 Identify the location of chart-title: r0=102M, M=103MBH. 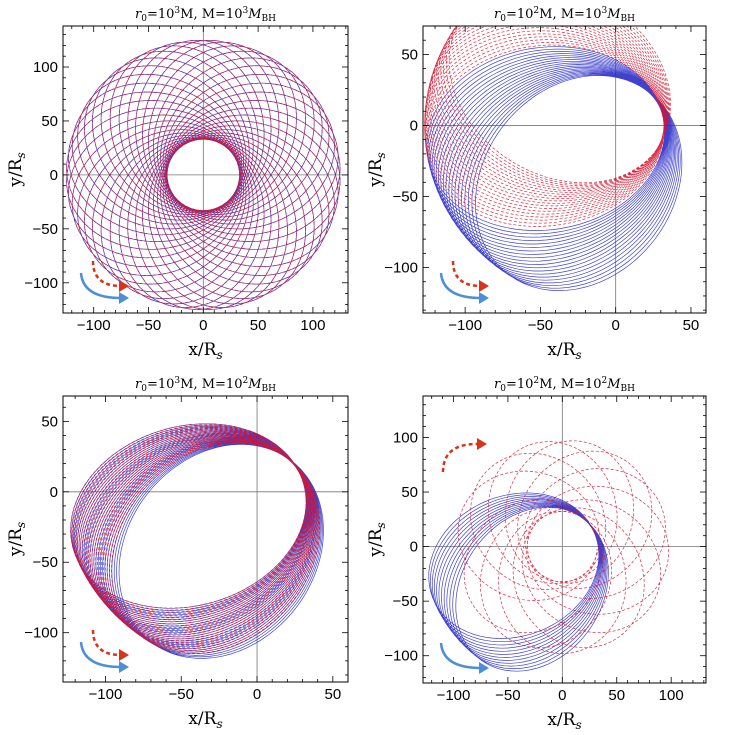
(564, 15).